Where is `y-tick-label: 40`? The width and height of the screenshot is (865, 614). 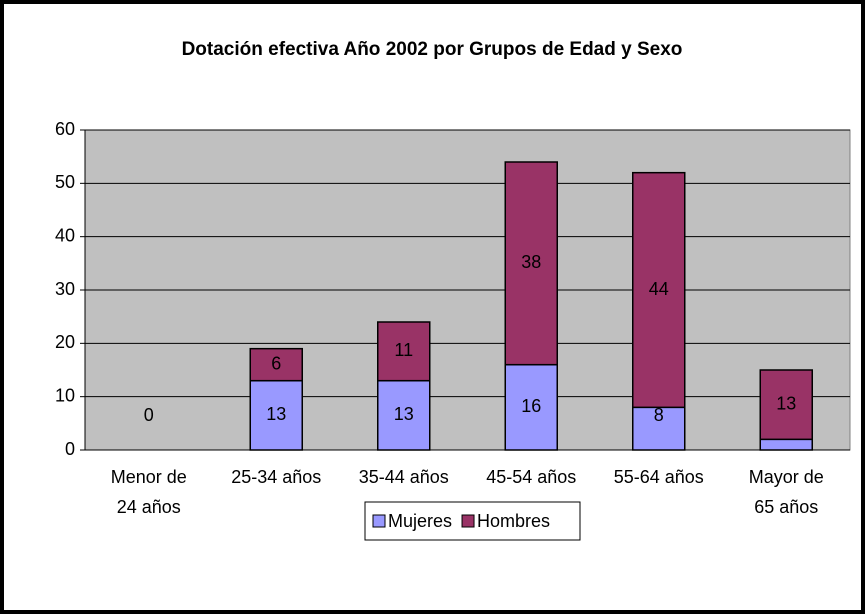 y-tick-label: 40 is located at coordinates (65, 235).